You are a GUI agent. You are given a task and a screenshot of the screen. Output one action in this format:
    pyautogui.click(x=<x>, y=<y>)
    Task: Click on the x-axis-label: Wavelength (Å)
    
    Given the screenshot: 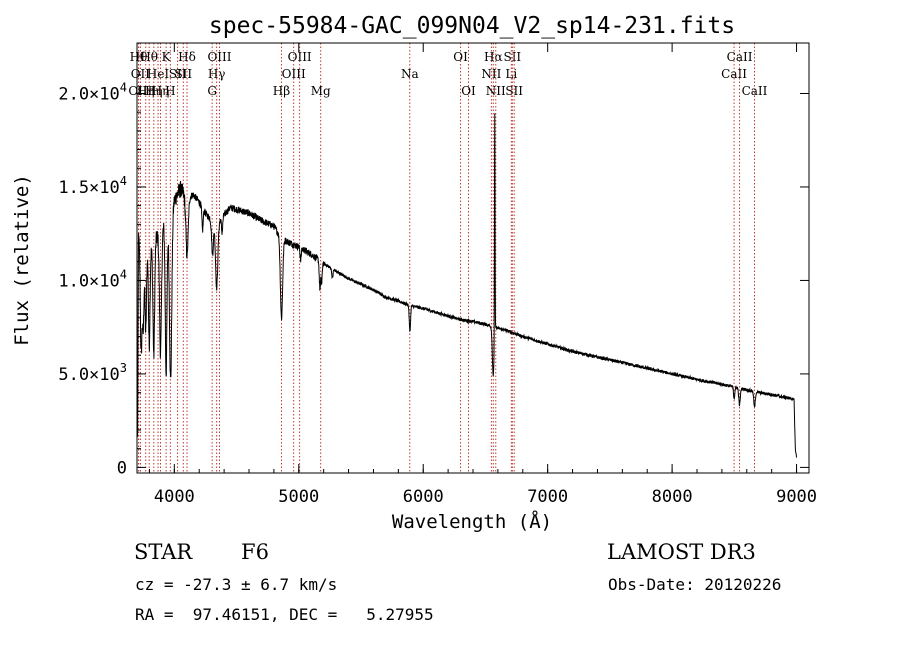 What is the action you would take?
    pyautogui.click(x=472, y=521)
    